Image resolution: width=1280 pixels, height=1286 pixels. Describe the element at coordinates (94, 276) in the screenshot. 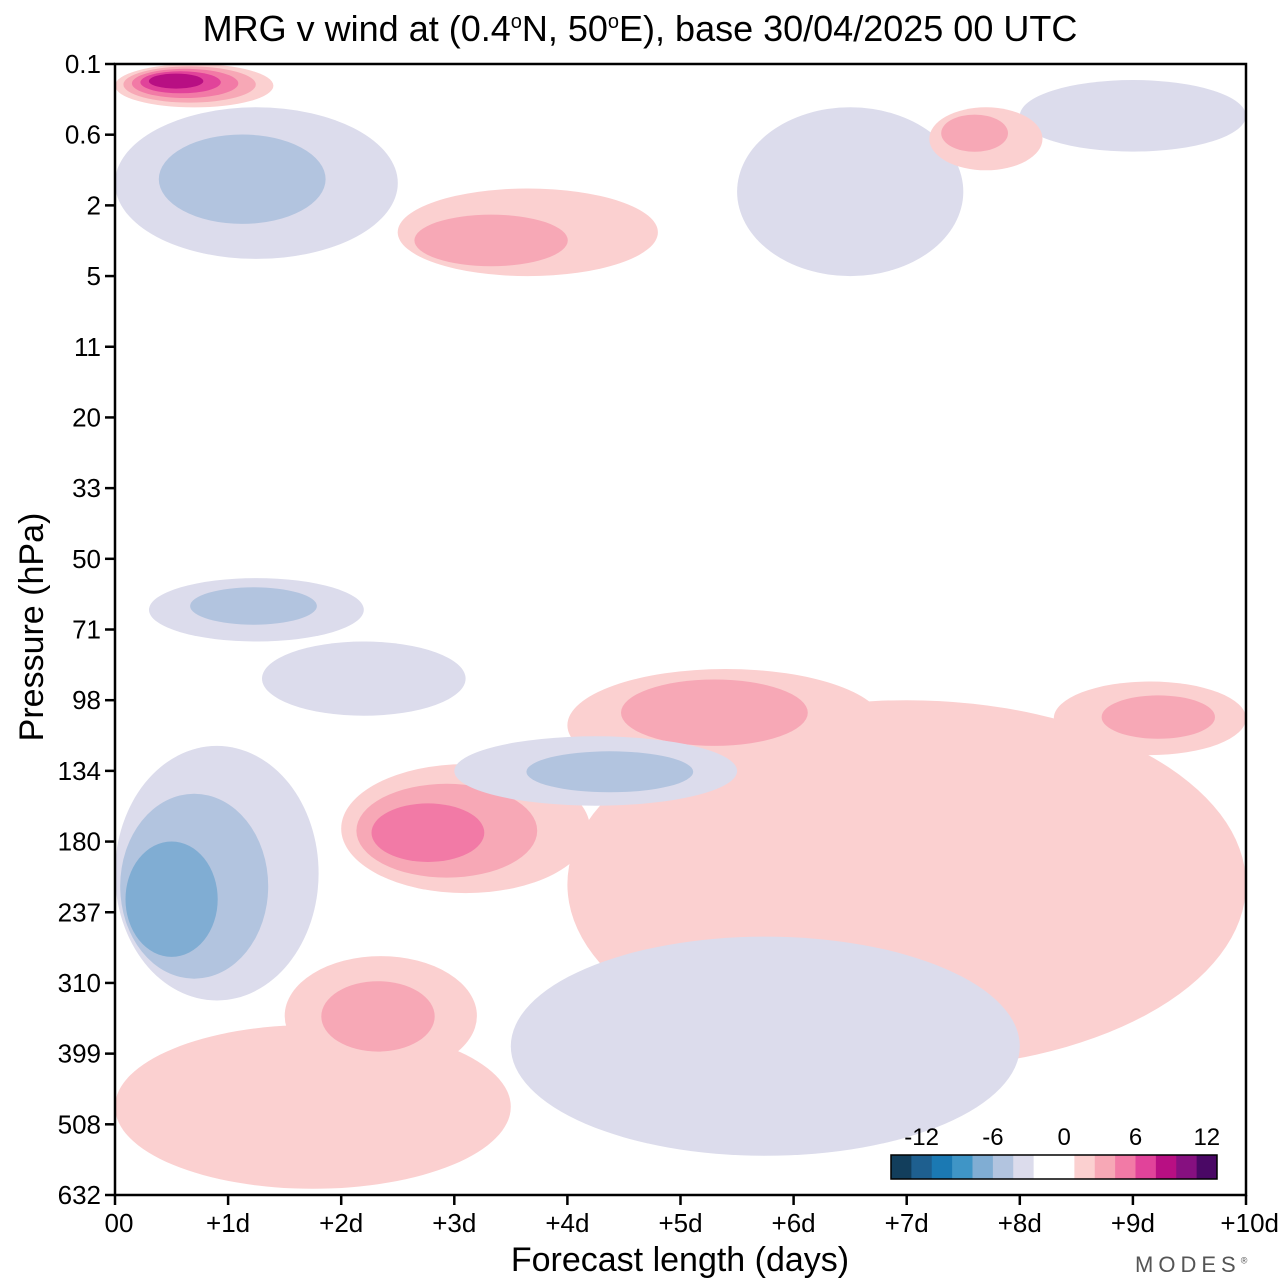

I see `y-tick-label: 5` at that location.